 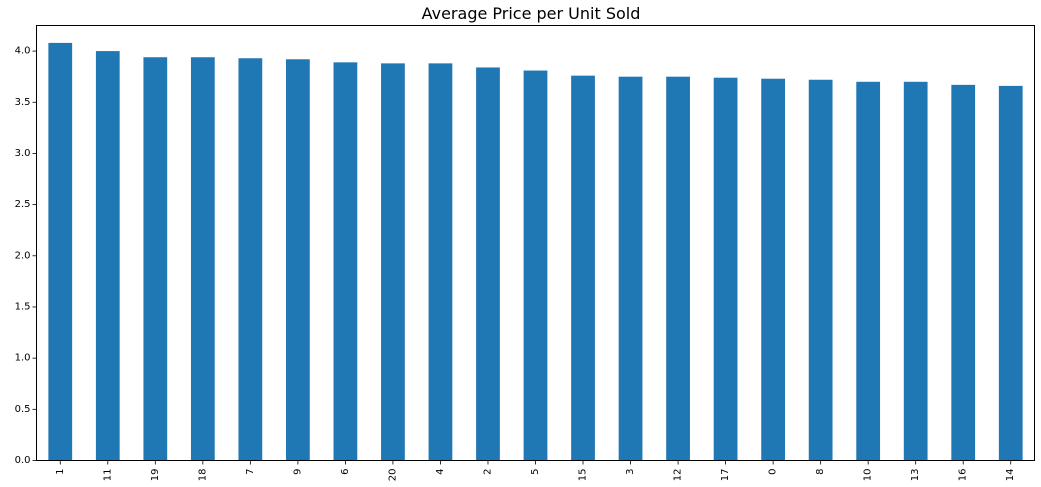 I want to click on y-tick-label-0.5: 0.5, so click(x=23, y=409).